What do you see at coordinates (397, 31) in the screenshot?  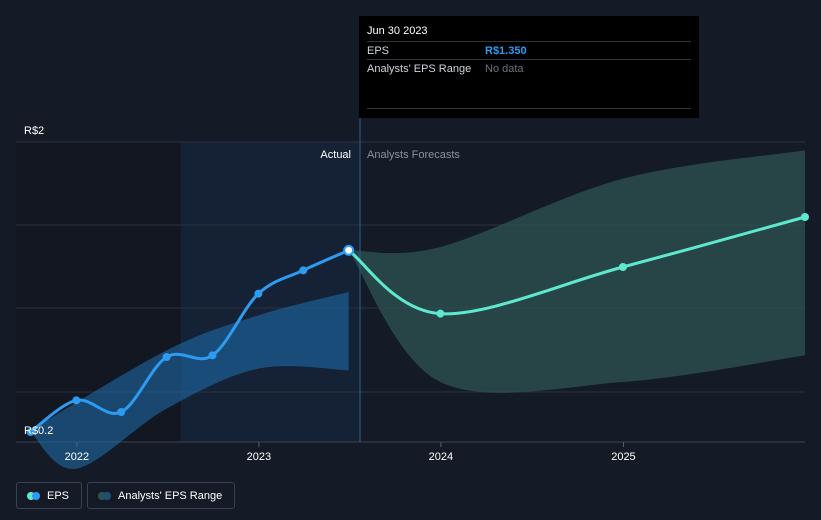 I see `tooltip-date: Jun 30 2023` at bounding box center [397, 31].